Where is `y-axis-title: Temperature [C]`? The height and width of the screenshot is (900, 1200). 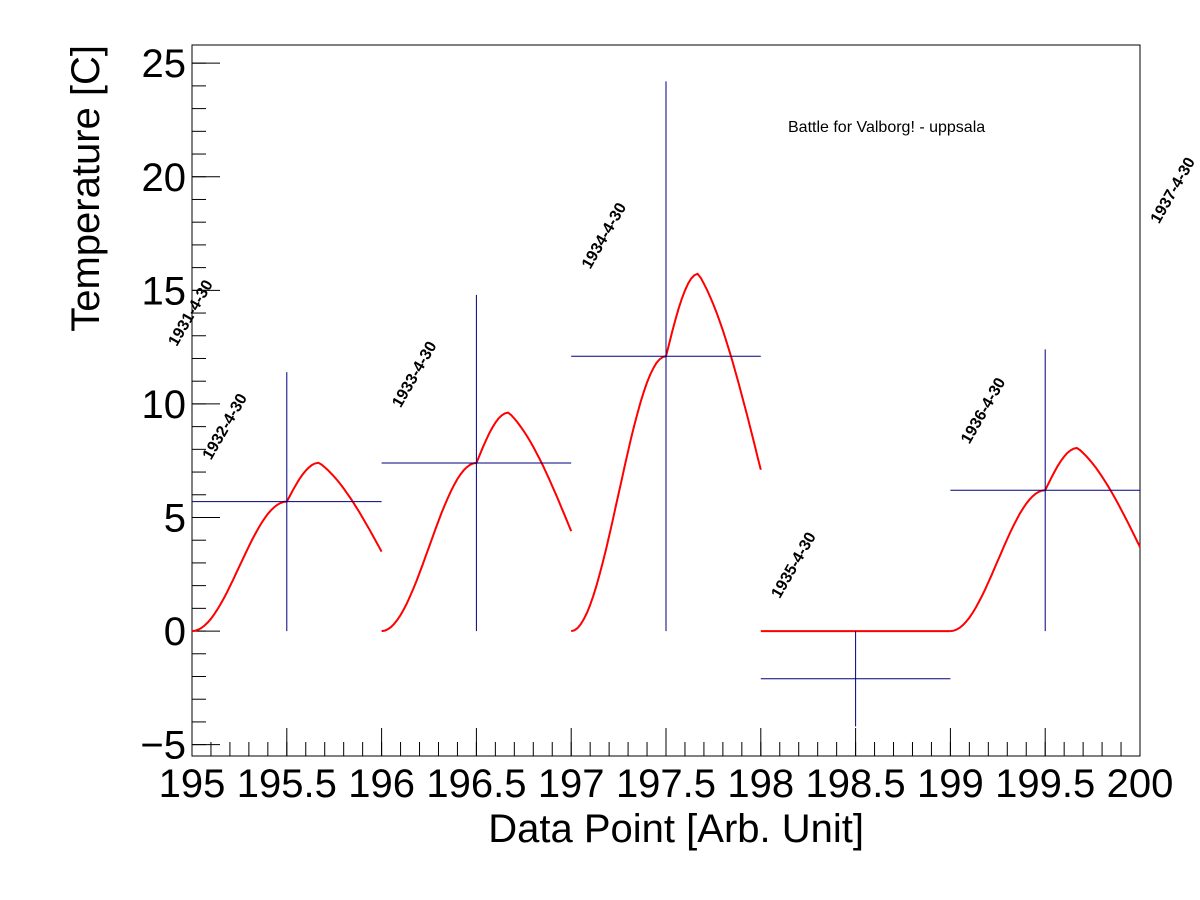 y-axis-title: Temperature [C] is located at coordinates (86, 188).